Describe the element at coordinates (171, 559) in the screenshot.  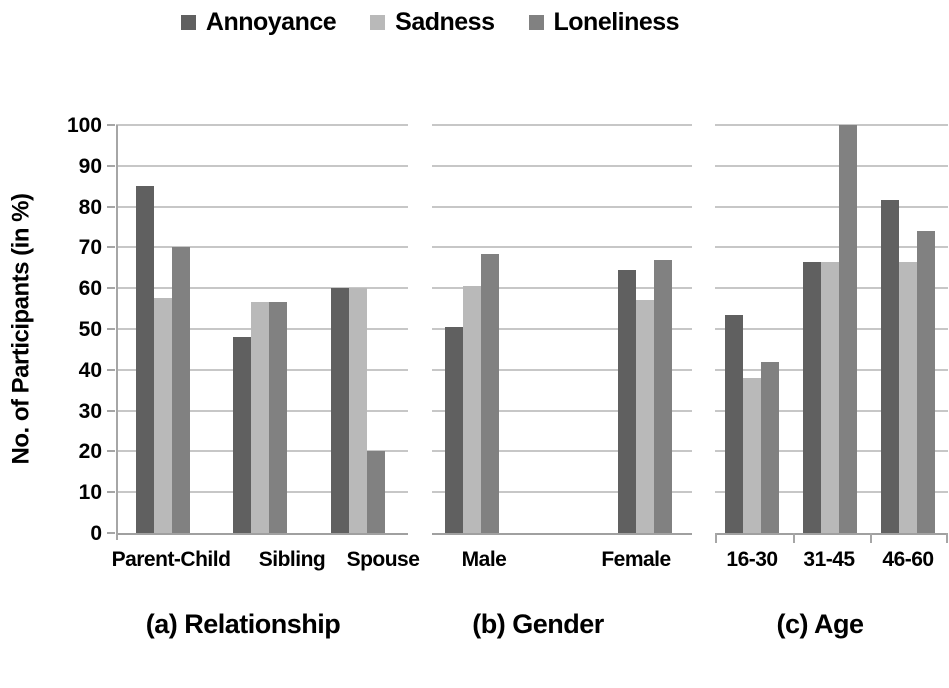
I see `category-label-parent-child: Parent-Child` at that location.